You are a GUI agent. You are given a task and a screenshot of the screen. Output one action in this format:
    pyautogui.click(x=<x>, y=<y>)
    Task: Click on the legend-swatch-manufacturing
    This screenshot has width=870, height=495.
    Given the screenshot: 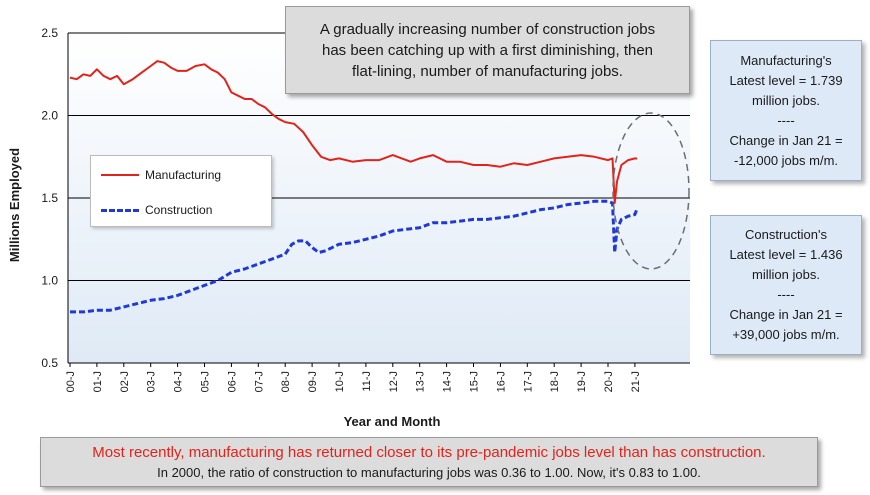 What is the action you would take?
    pyautogui.click(x=120, y=175)
    